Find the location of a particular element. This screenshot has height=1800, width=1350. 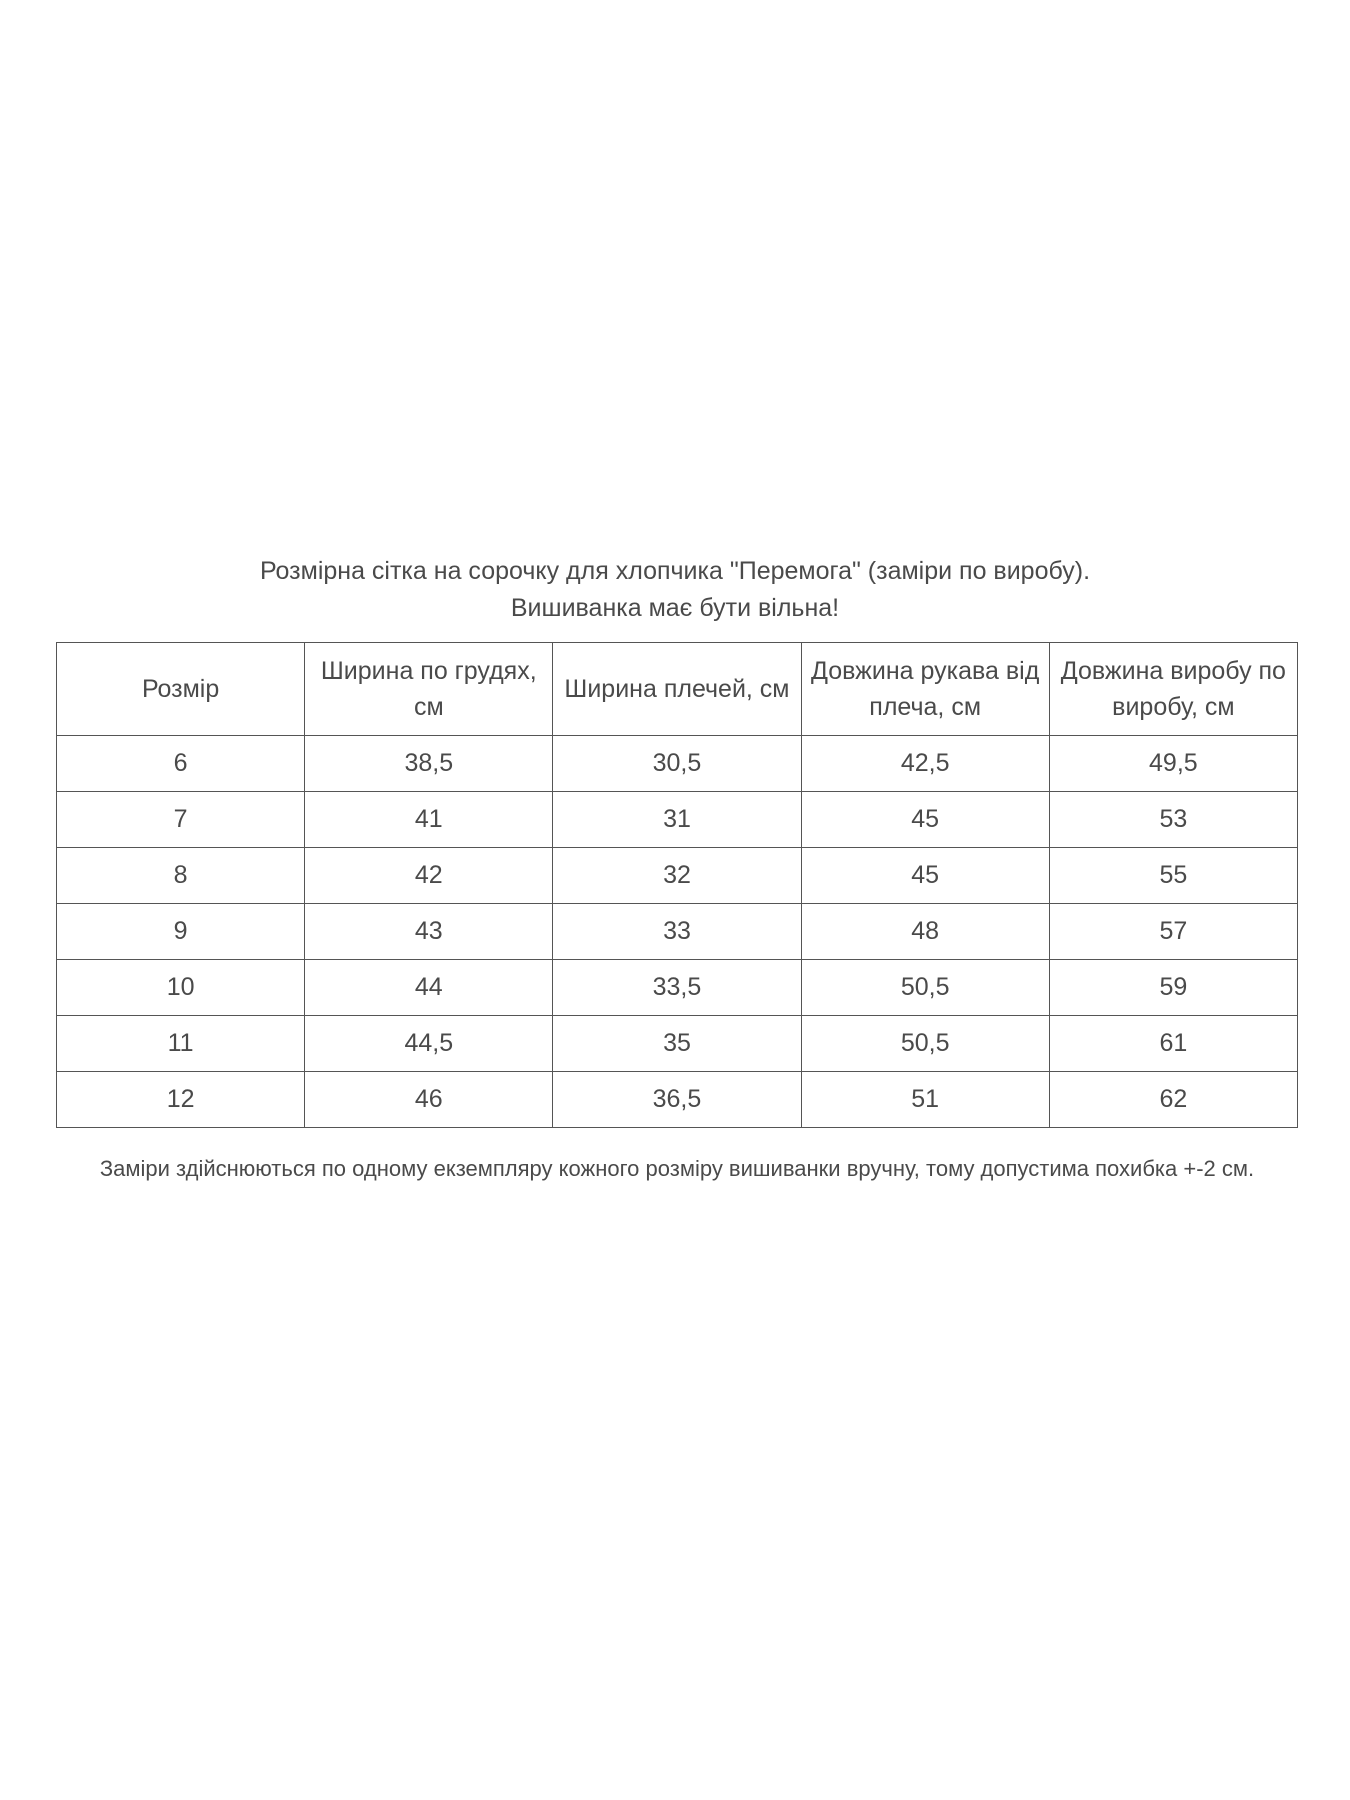

table-row: 10 44 33,5 50,5 59 is located at coordinates (677, 987).